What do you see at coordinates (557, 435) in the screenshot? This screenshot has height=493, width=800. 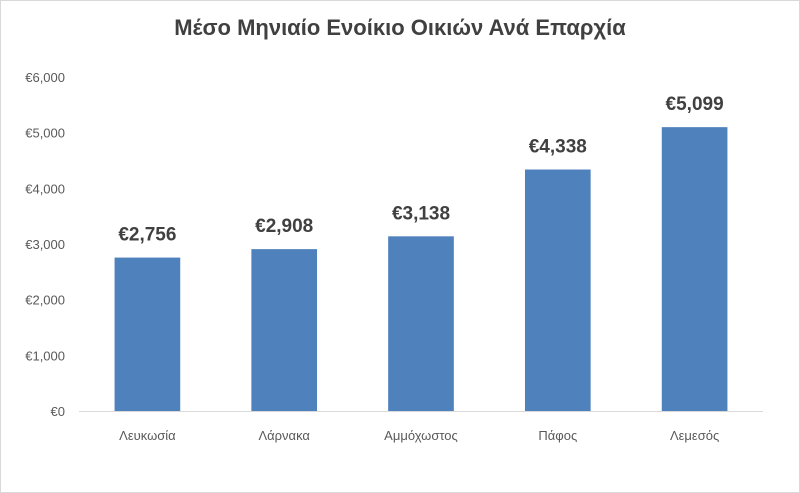 I see `x-tick-label: Πάφος` at bounding box center [557, 435].